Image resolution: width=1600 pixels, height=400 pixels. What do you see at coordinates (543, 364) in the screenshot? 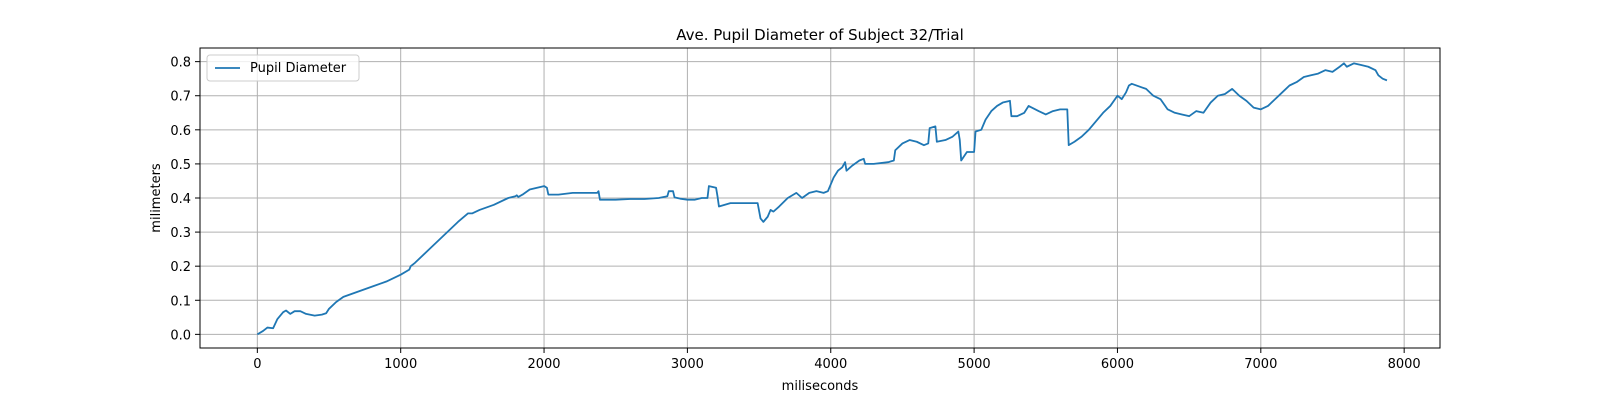
I see `x-tick-label: 2000` at bounding box center [543, 364].